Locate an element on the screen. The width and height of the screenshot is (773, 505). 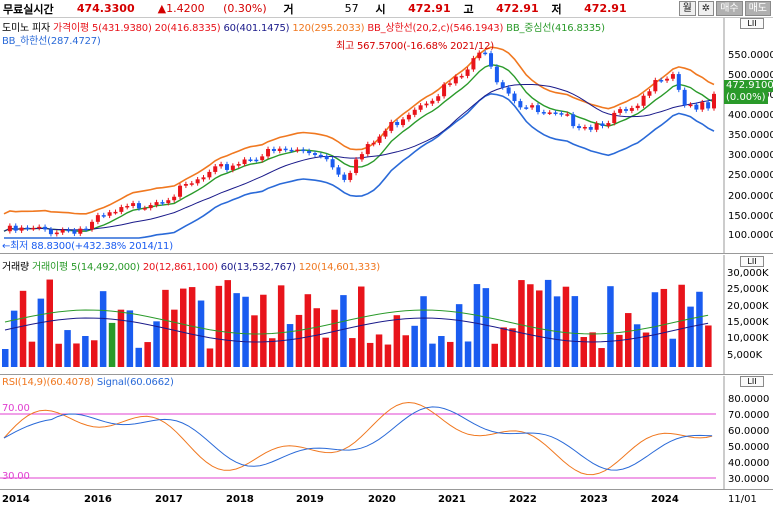
period-button: 월 is located at coordinates (687, 8).